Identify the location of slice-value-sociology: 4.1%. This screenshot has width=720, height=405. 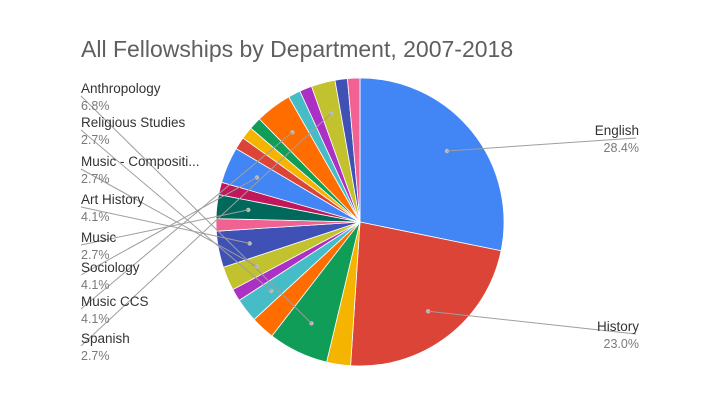
(95, 285).